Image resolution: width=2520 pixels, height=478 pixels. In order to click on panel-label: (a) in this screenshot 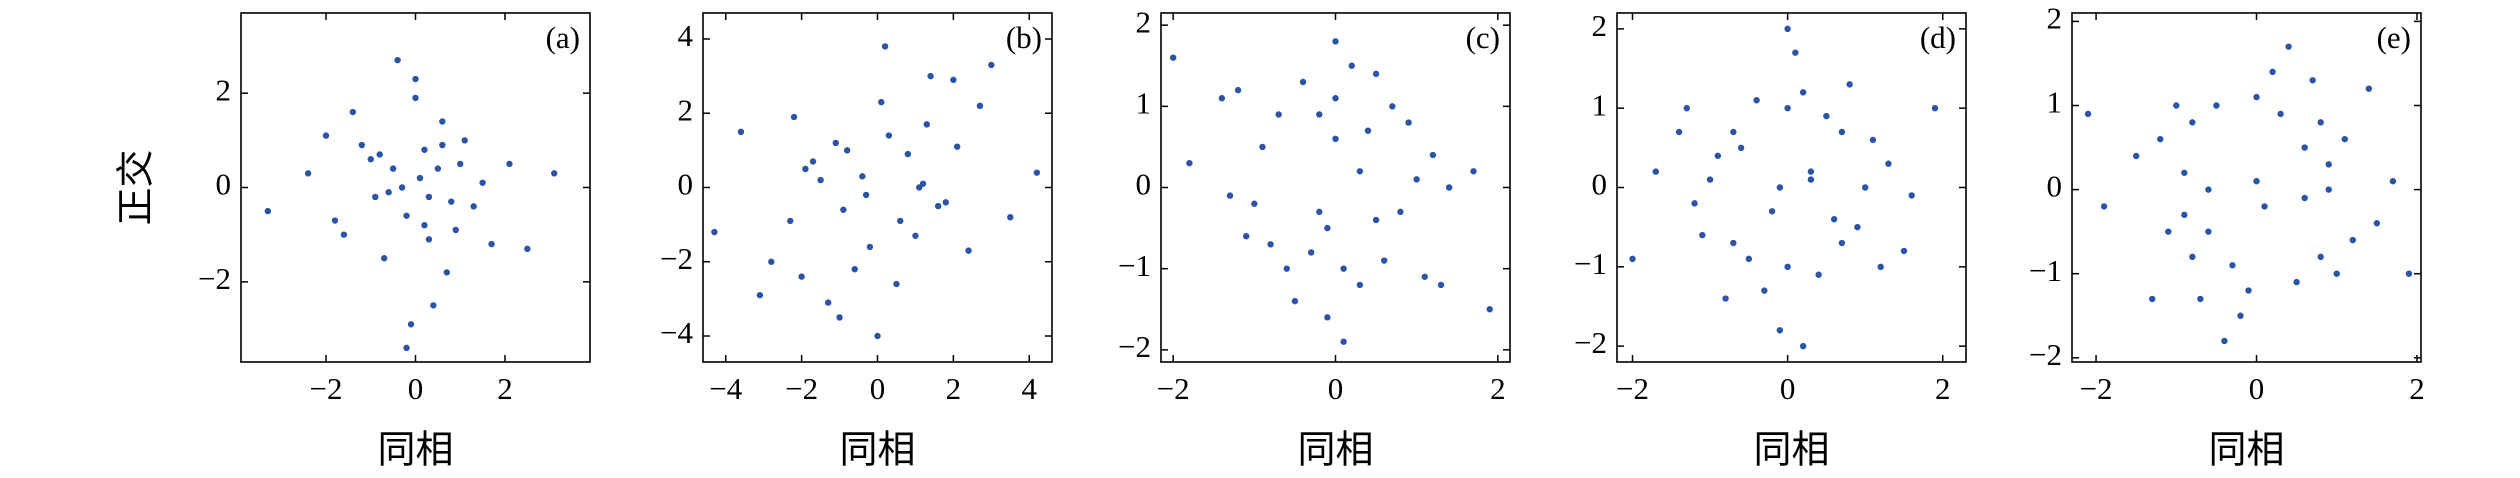, I will do `click(563, 37)`.